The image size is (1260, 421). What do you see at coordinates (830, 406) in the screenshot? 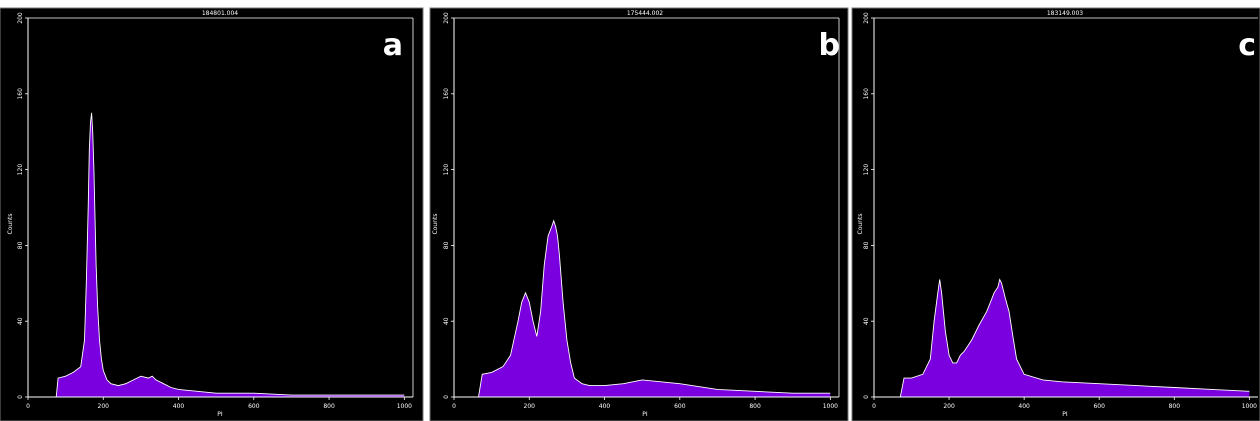
I see `panel-b-x-tick-label: 1000` at bounding box center [830, 406].